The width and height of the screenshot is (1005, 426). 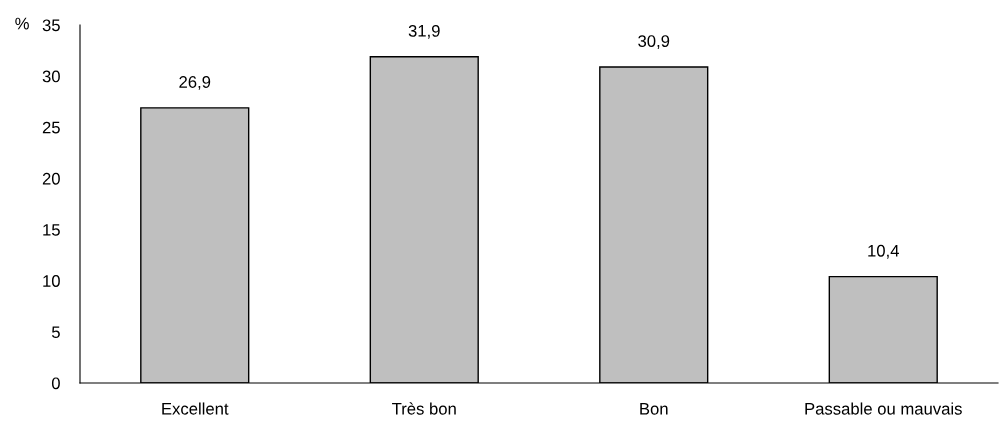 I want to click on y-tick-label: 35, so click(x=51, y=25).